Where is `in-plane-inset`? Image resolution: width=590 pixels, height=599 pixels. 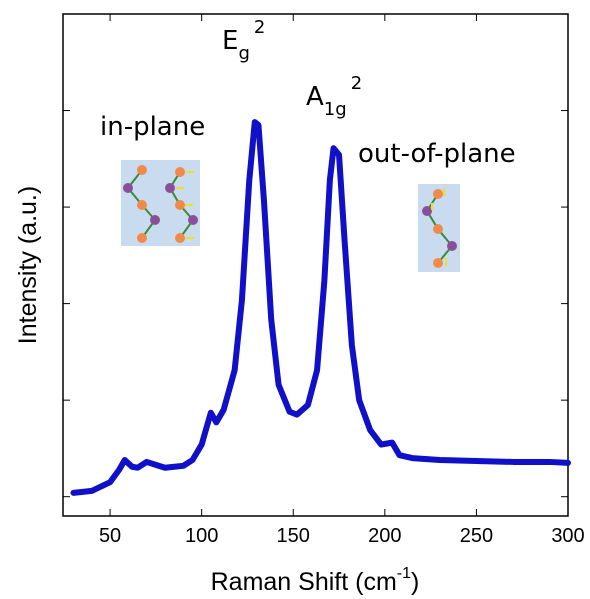
in-plane-inset is located at coordinates (160, 203).